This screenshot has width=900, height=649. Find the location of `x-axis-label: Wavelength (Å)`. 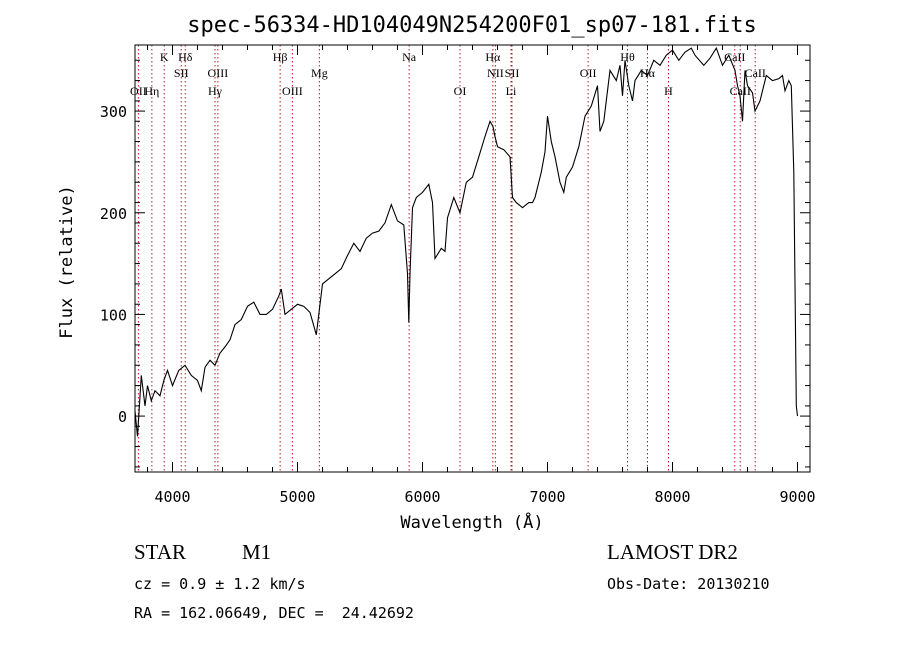

x-axis-label: Wavelength (Å) is located at coordinates (471, 522).